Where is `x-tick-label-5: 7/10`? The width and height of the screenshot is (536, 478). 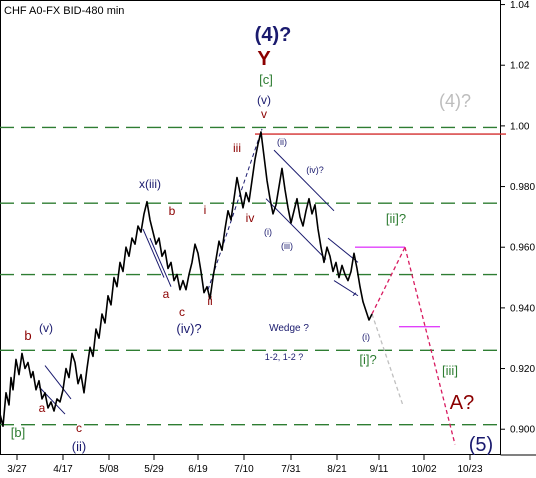
x-tick-label-5: 7/10 is located at coordinates (244, 469).